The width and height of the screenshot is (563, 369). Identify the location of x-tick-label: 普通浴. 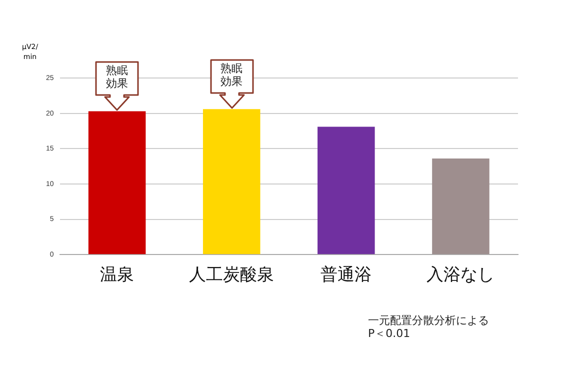
(346, 275).